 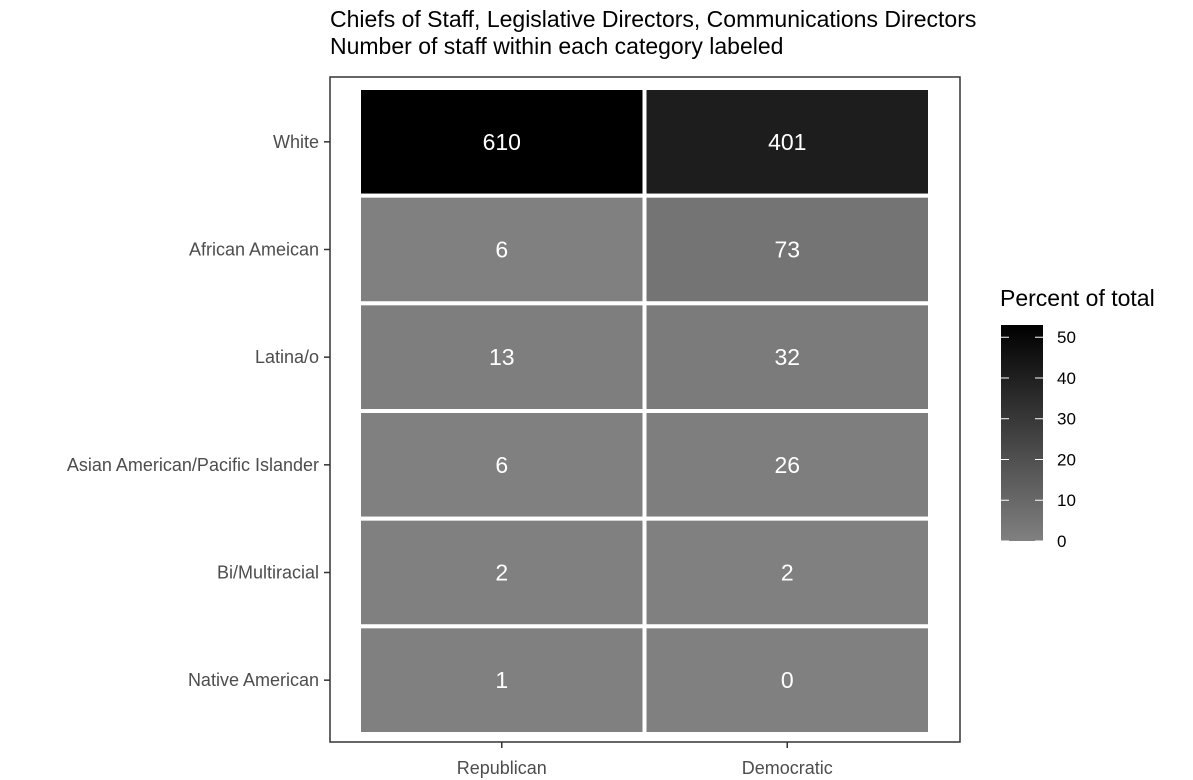 I want to click on cell-label-5-0: 1, so click(x=501, y=680).